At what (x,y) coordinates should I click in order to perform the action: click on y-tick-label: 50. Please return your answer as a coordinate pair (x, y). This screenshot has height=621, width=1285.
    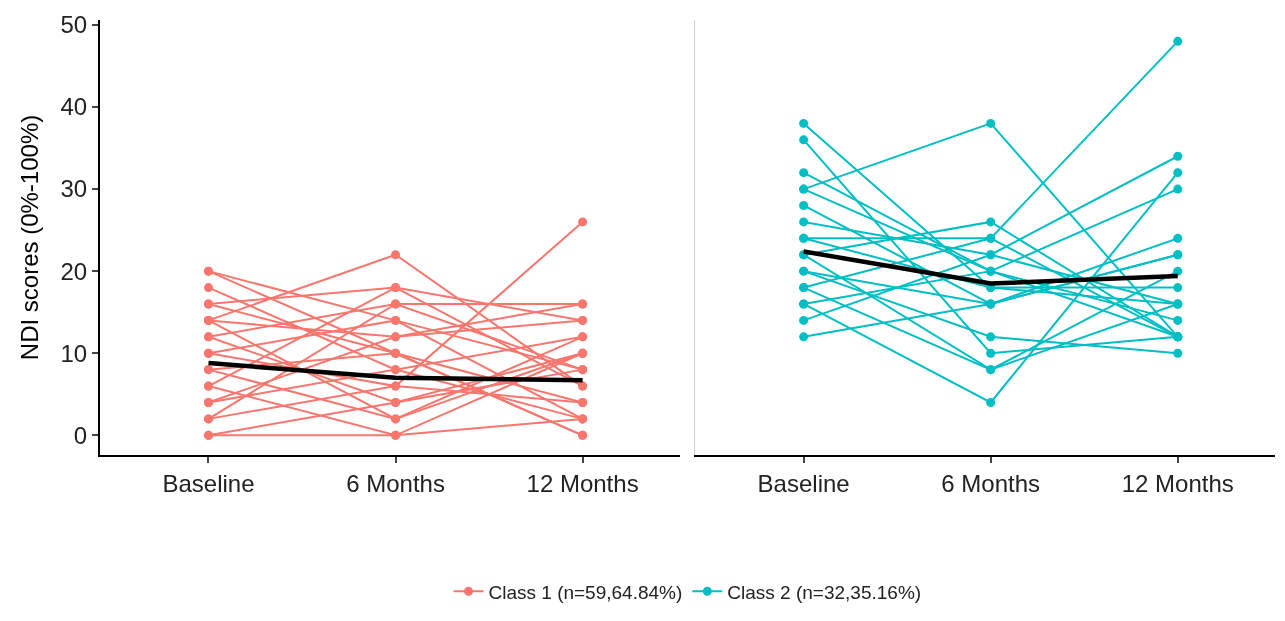
    Looking at the image, I should click on (74, 25).